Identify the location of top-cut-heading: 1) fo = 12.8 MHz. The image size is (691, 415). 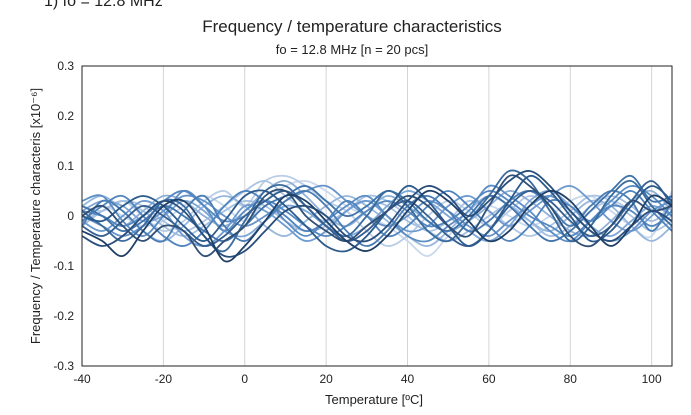
(103, 5).